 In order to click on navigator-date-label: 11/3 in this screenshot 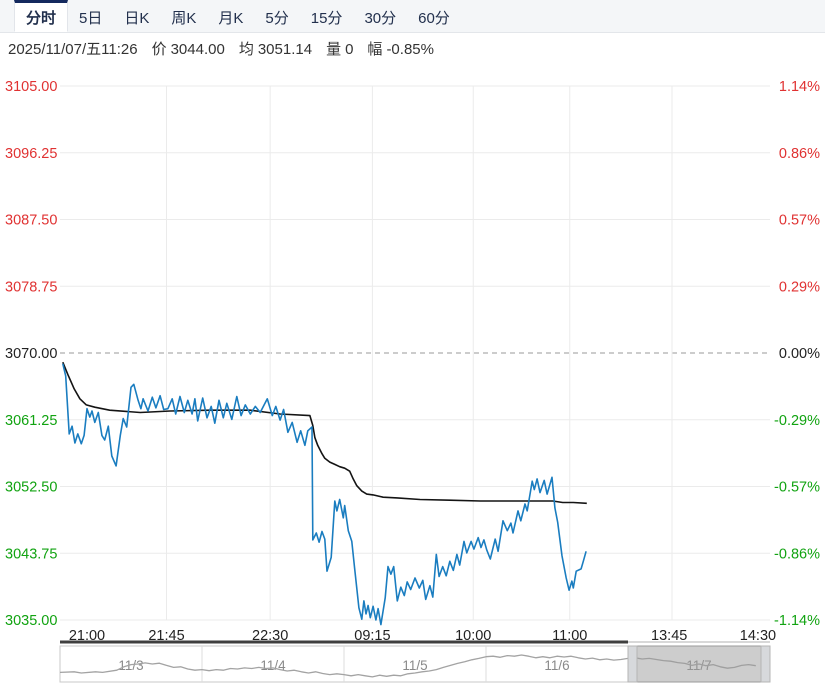, I will do `click(130, 665)`.